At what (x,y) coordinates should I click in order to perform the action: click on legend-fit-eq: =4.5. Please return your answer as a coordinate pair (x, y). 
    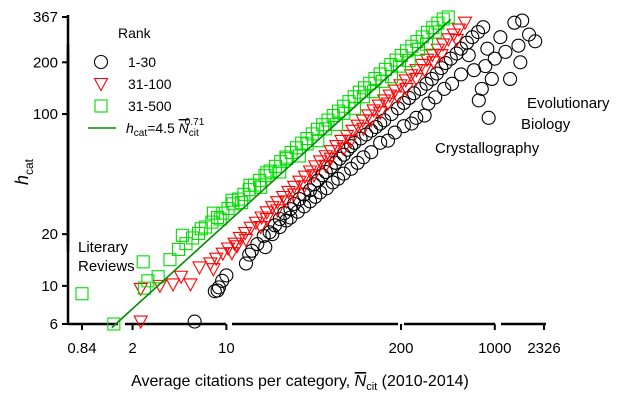
    Looking at the image, I should click on (163, 128).